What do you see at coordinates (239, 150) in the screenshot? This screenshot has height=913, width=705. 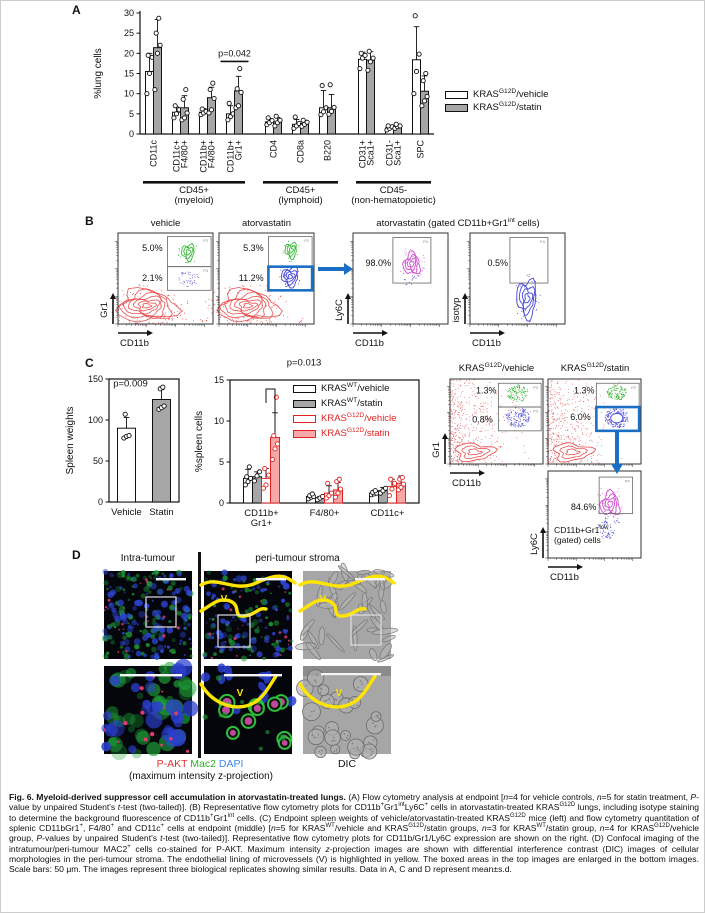 I see `svg-text: Gr1+` at bounding box center [239, 150].